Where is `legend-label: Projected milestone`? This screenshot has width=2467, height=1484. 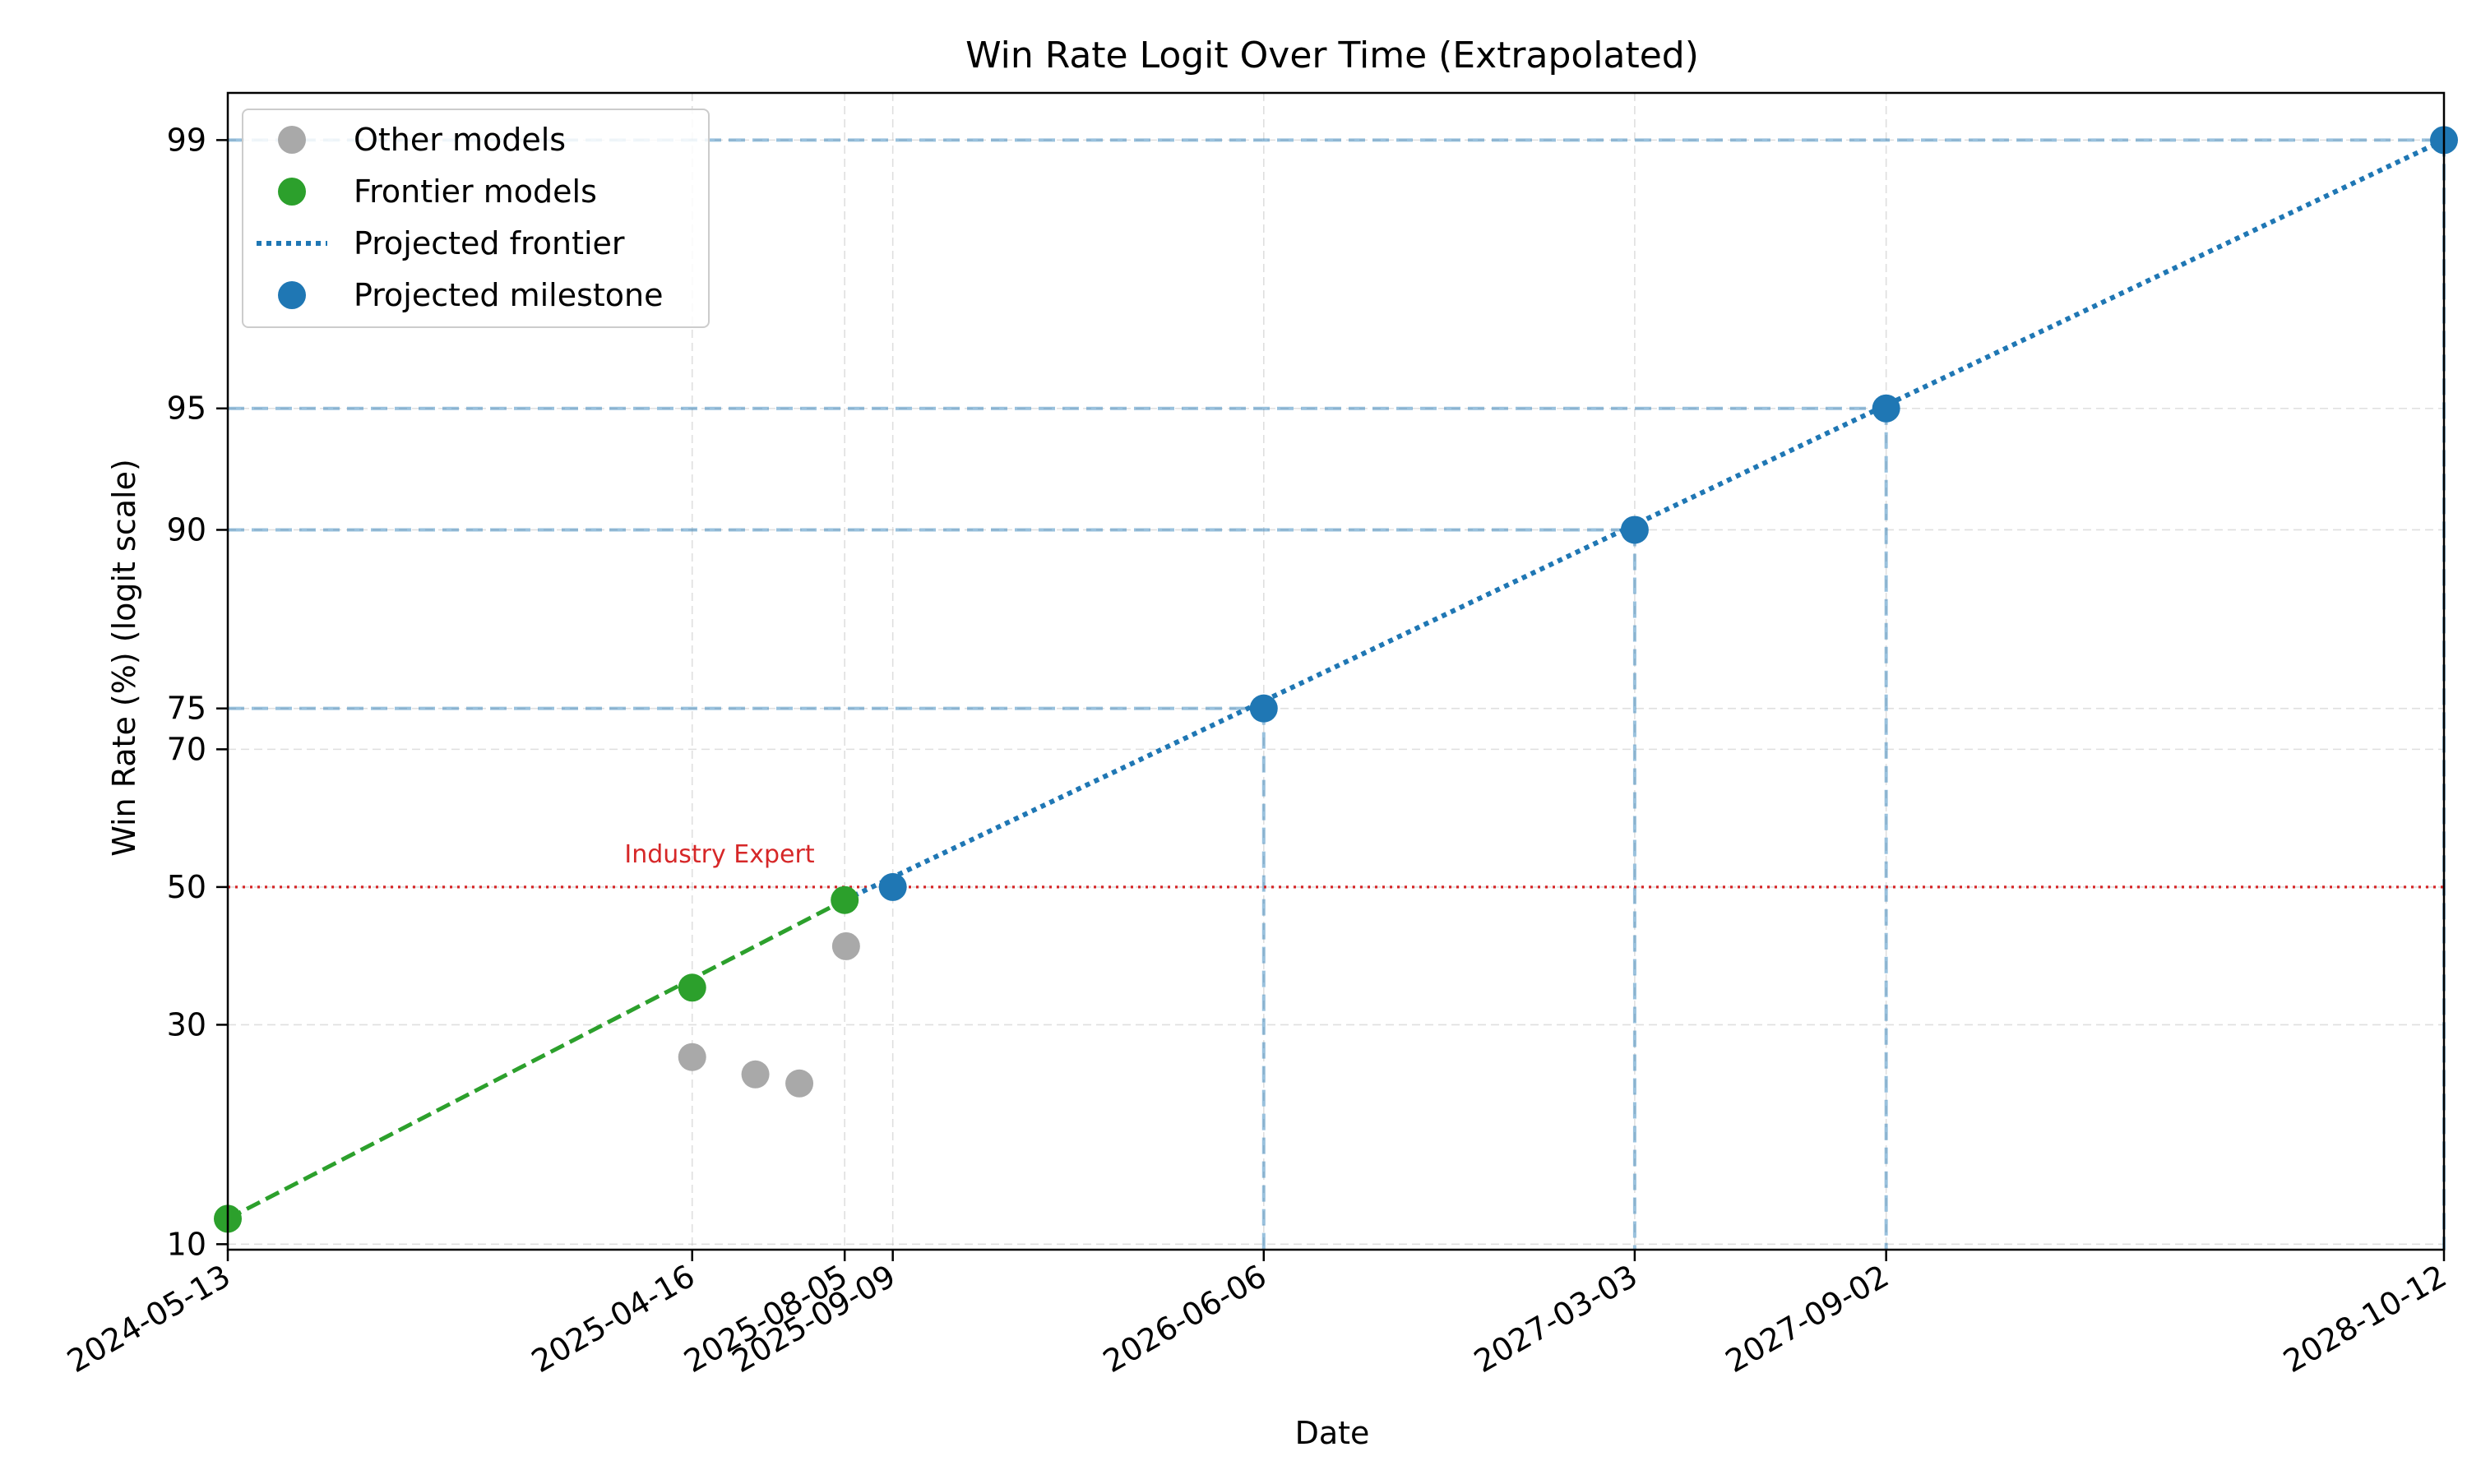 legend-label: Projected milestone is located at coordinates (509, 295).